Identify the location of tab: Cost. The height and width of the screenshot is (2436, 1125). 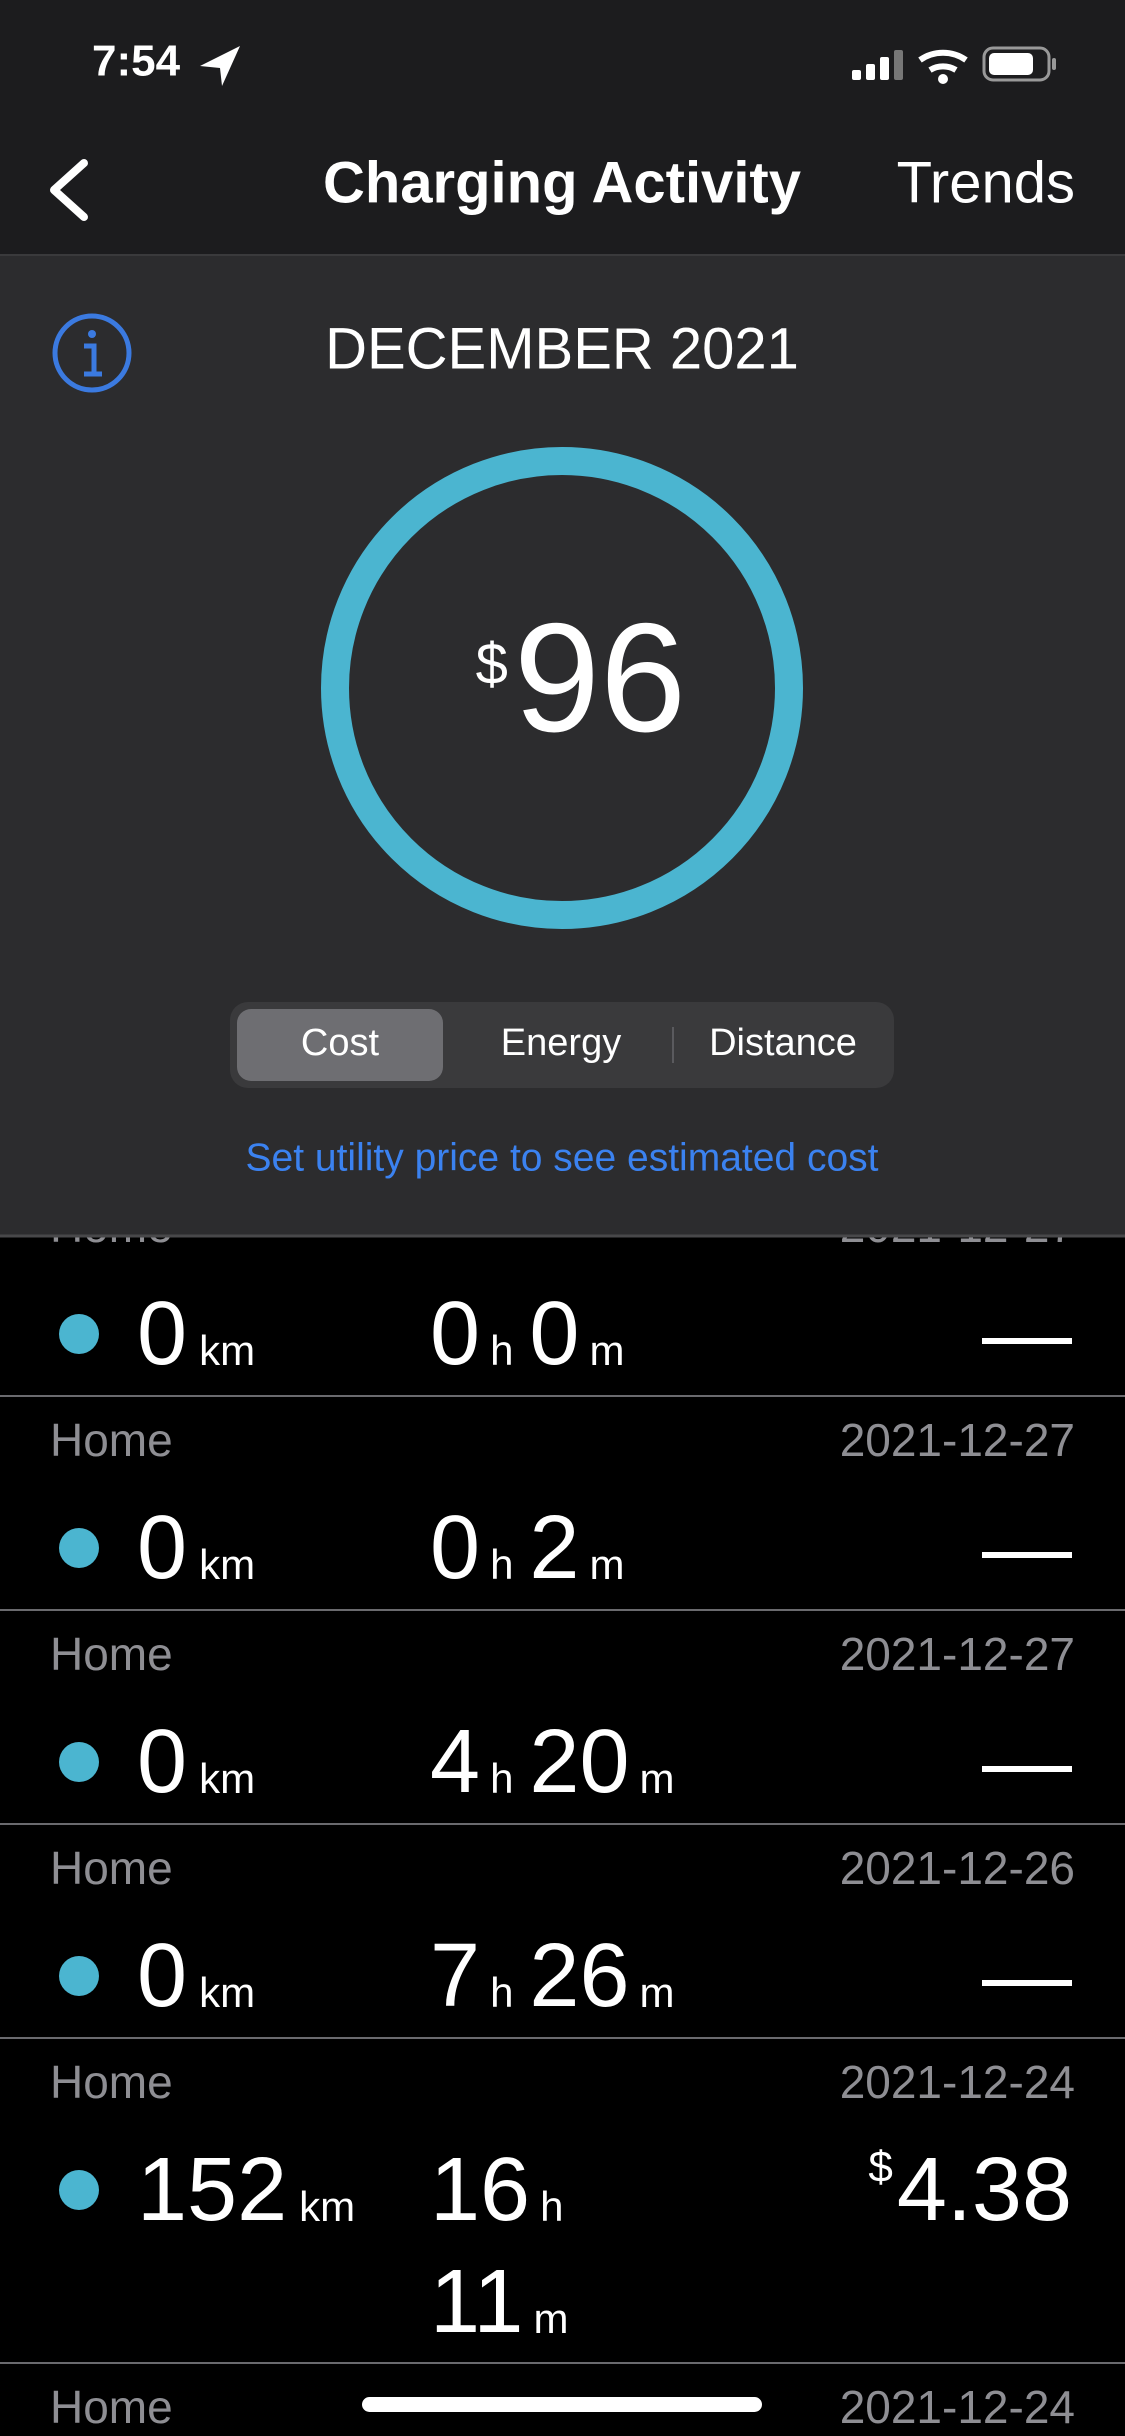
(340, 1043).